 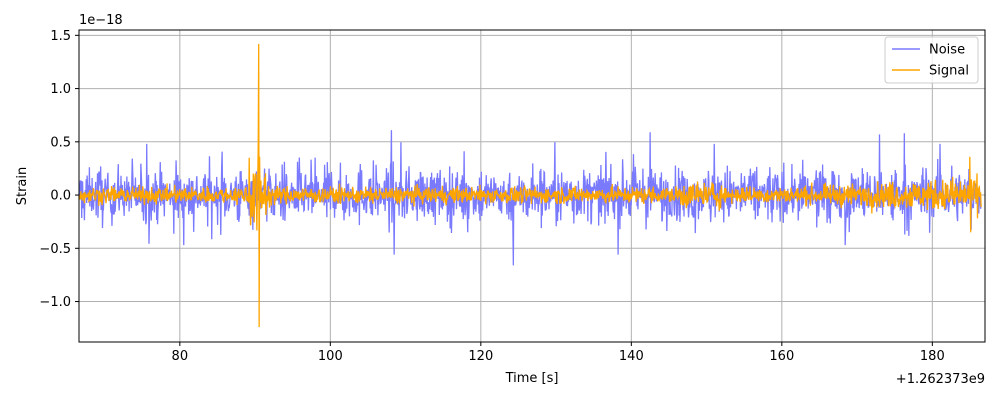 I want to click on x-axis-ticks: 80 100 120 140 160 180, so click(x=558, y=353).